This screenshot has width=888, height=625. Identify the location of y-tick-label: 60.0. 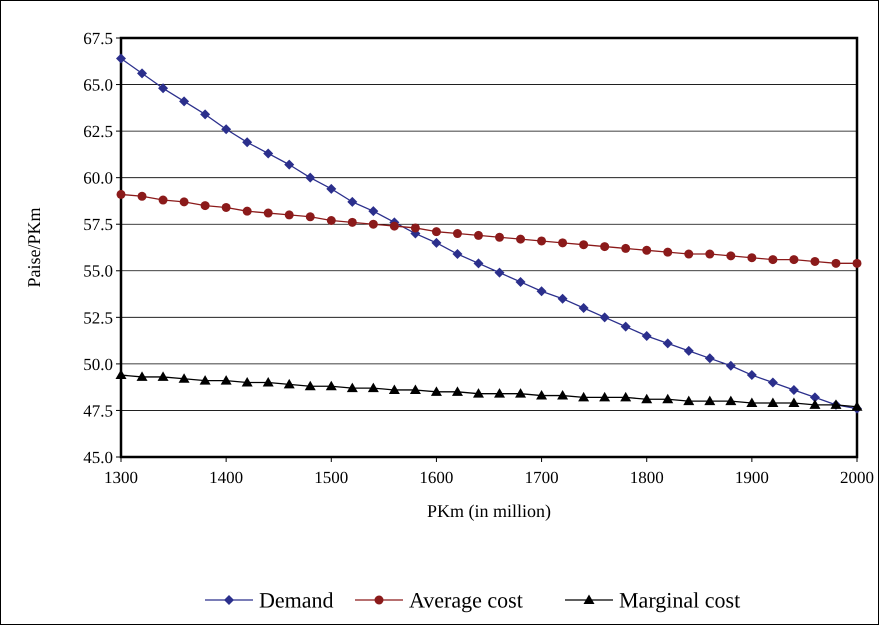
(98, 178).